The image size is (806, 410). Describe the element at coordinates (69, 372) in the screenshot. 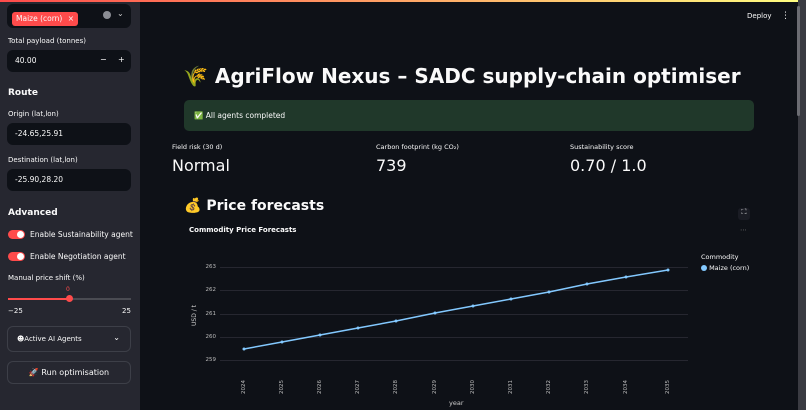

I see `run-optimisation-button: 🚀 Run optimisation` at that location.